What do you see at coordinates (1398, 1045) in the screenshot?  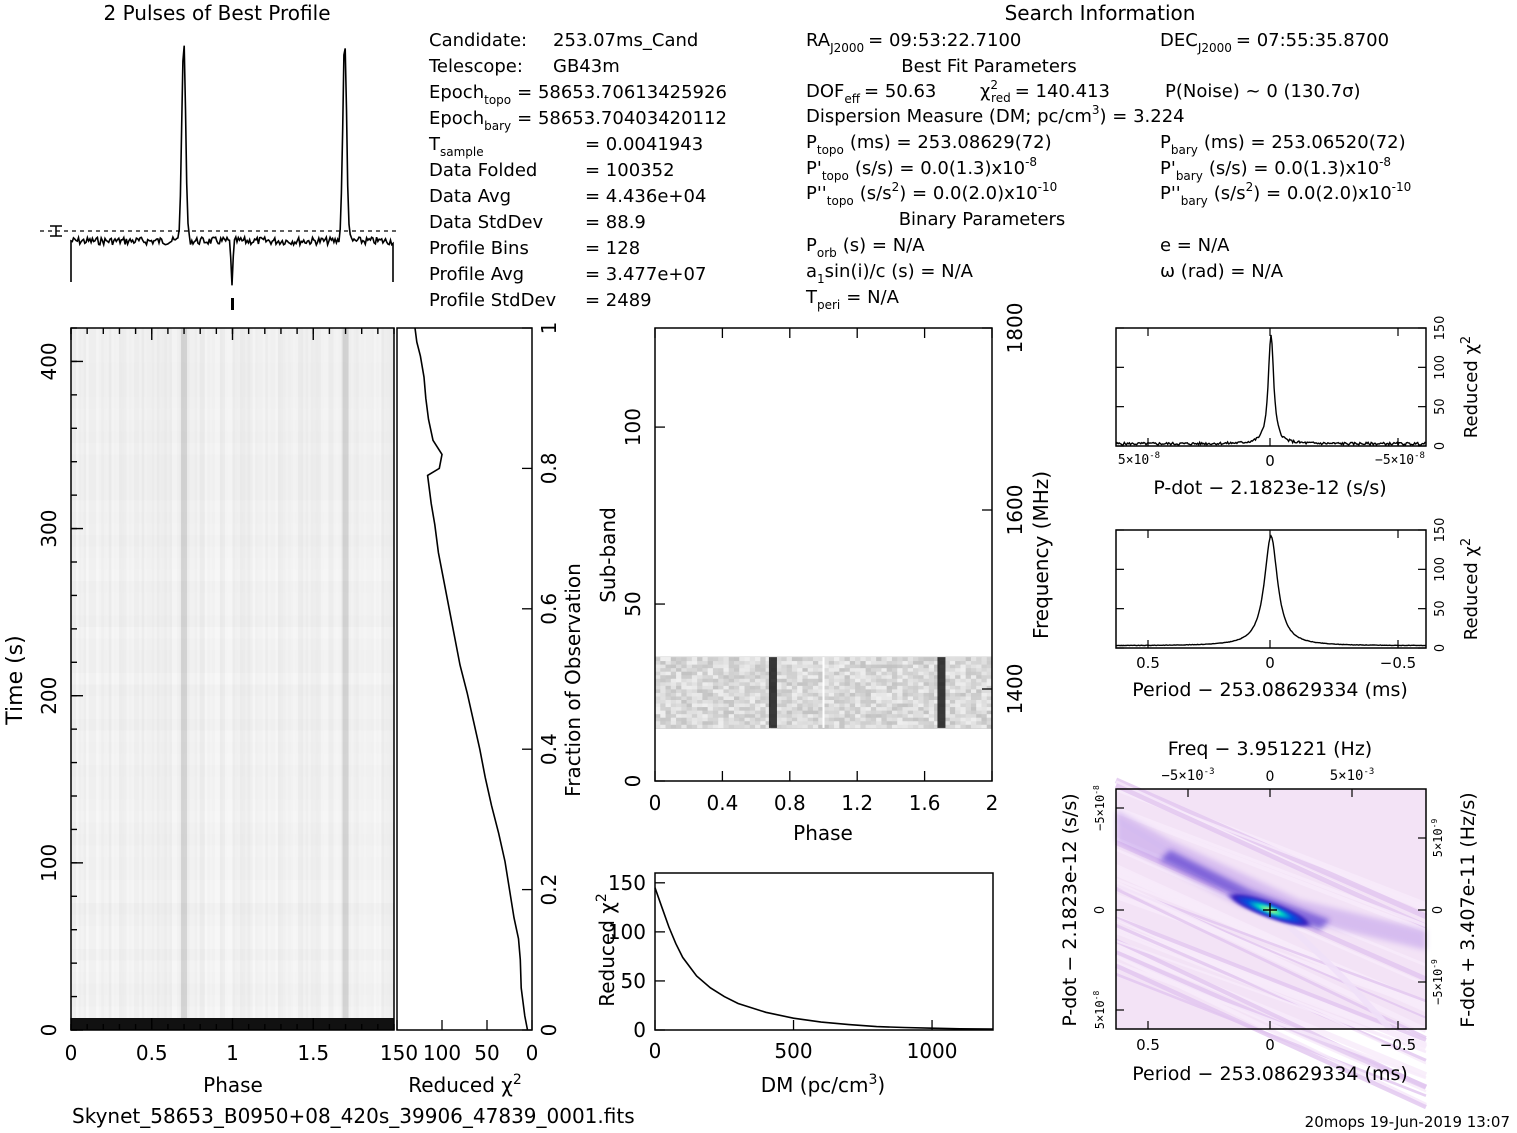 I see `ppd-tick-right: −0.5` at bounding box center [1398, 1045].